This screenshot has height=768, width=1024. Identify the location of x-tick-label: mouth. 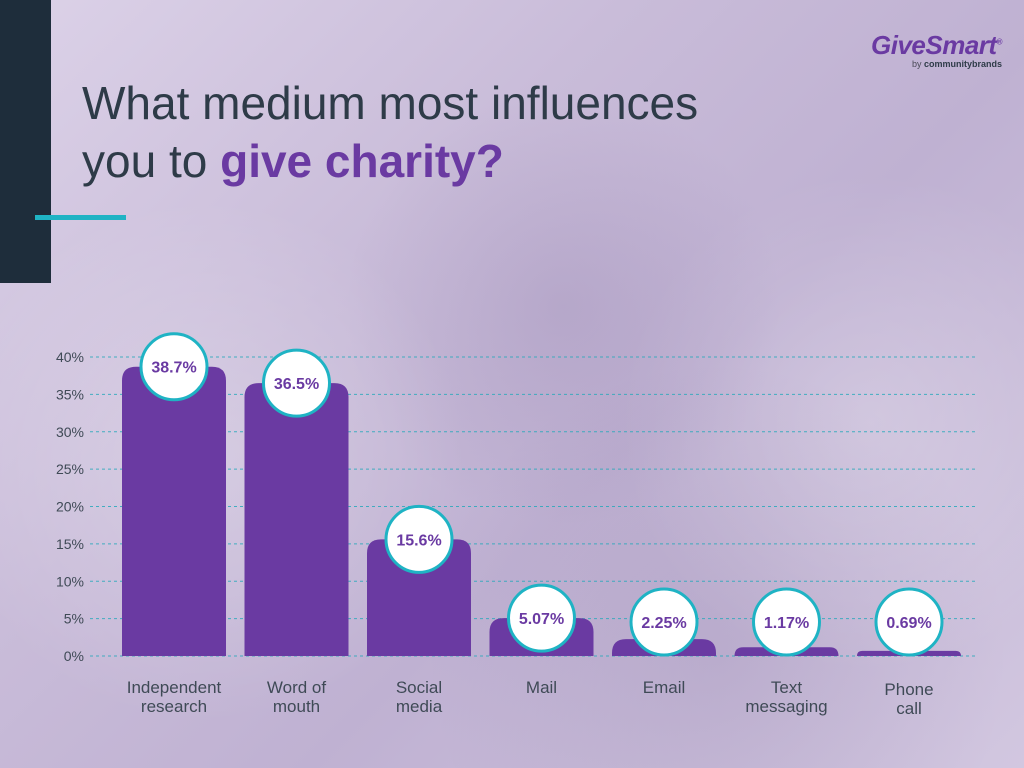
(296, 706).